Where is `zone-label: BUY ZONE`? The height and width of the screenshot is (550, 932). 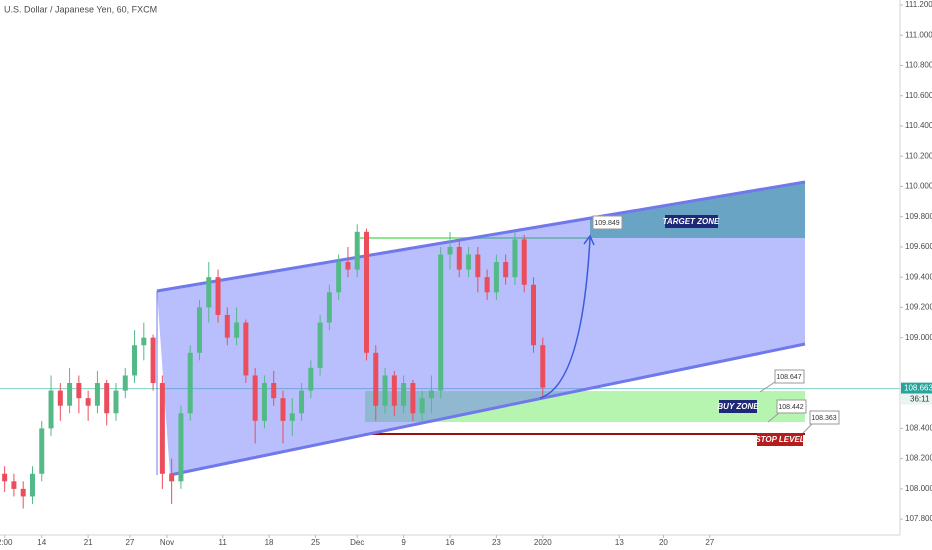 zone-label: BUY ZONE is located at coordinates (738, 406).